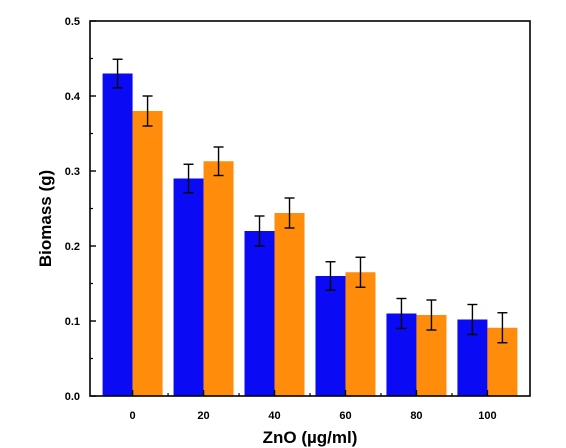 The width and height of the screenshot is (566, 448). I want to click on x-tick-label: 40, so click(274, 416).